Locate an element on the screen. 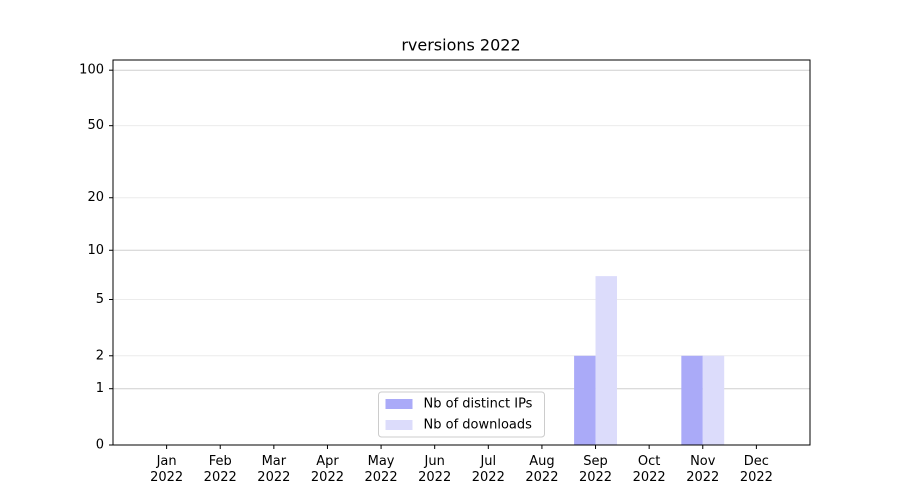 Image resolution: width=900 pixels, height=504 pixels. y-tick-label: 5 is located at coordinates (100, 299).